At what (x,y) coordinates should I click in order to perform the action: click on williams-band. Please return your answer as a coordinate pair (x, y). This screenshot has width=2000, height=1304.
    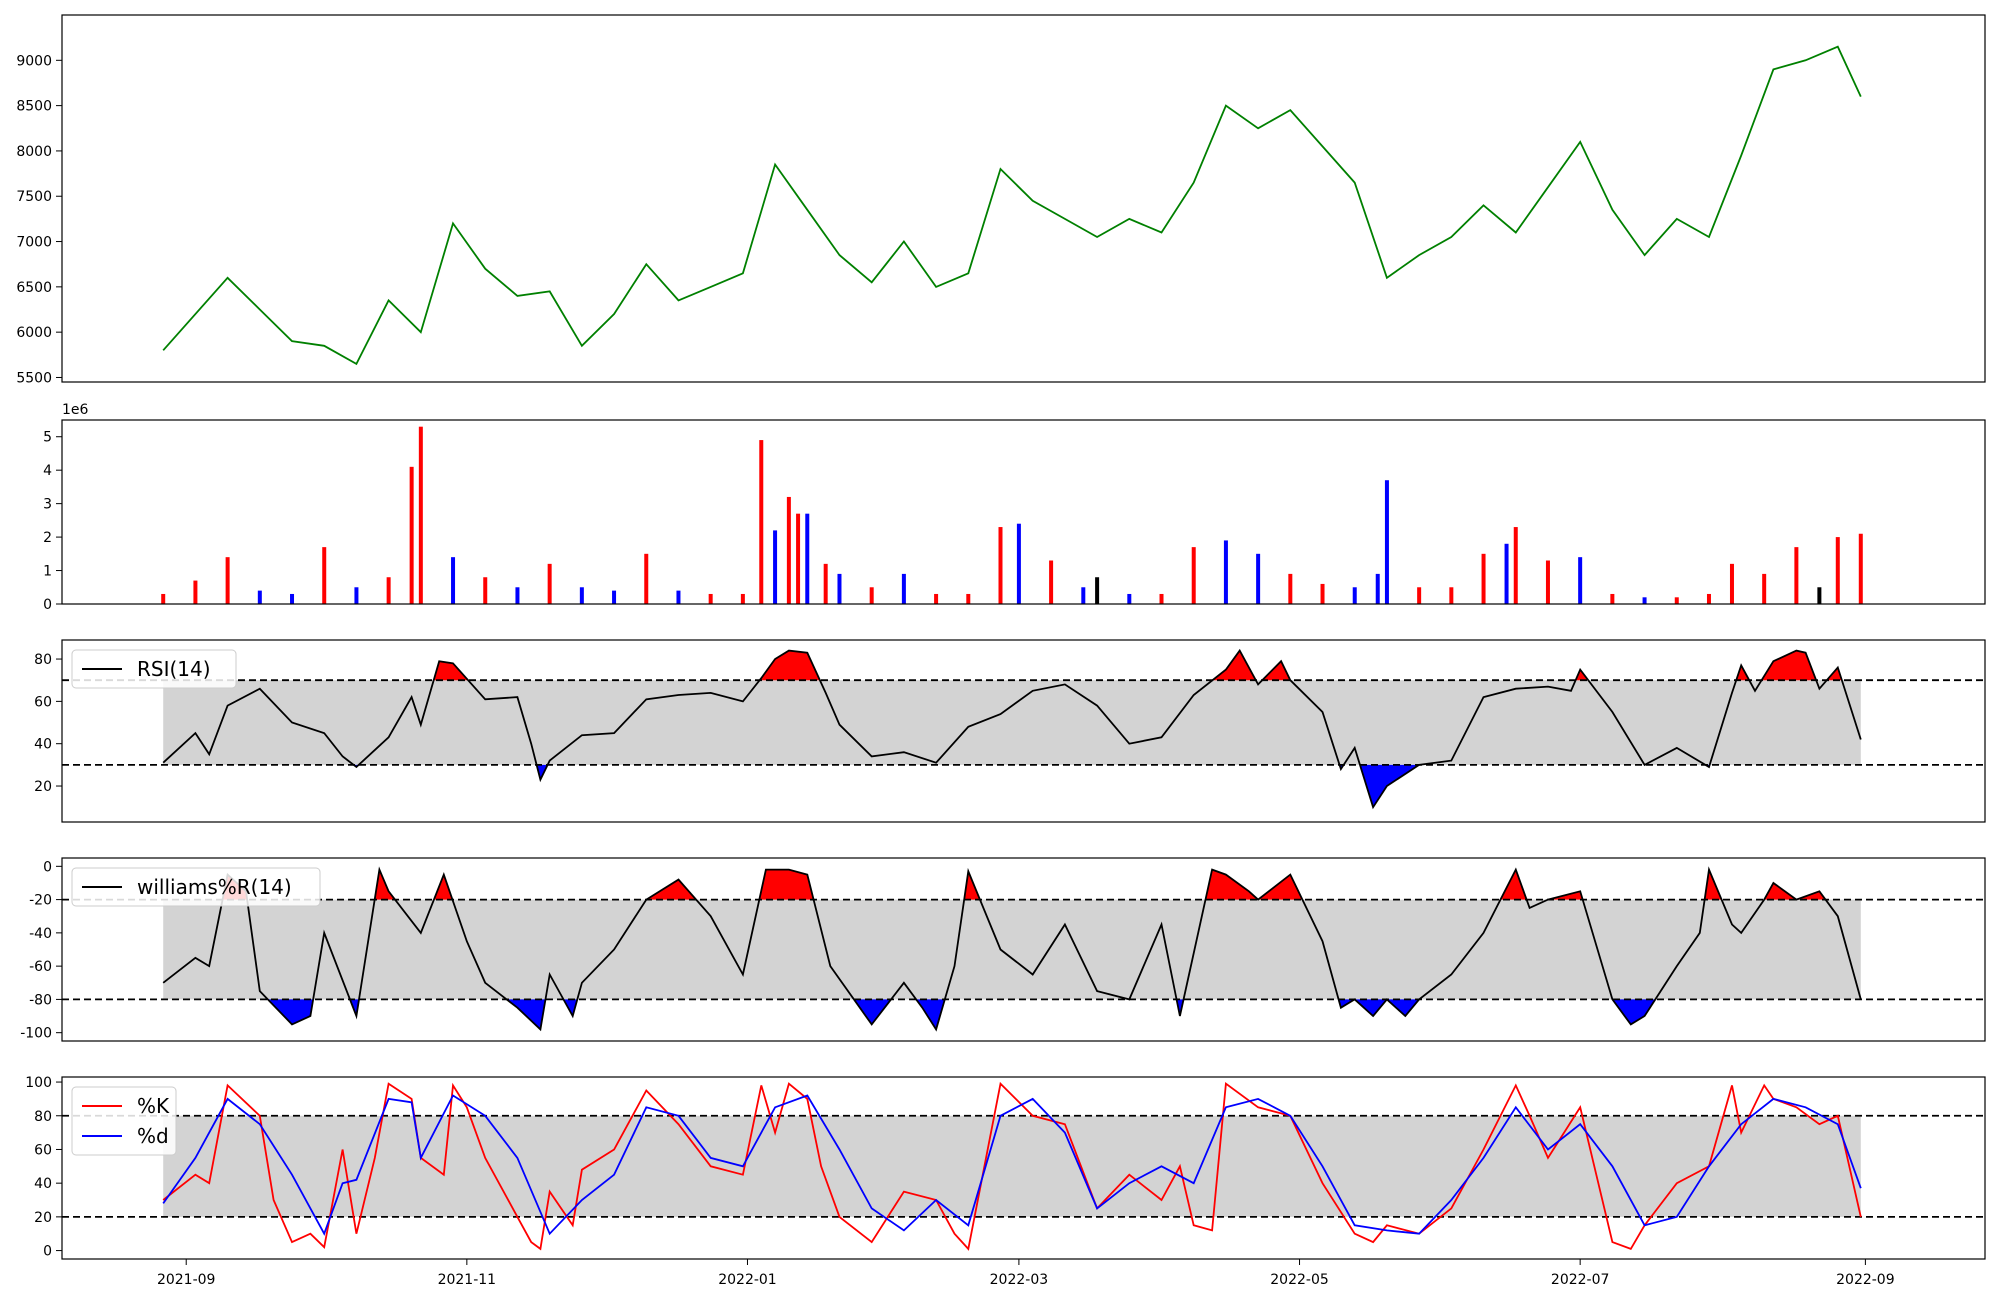
    Looking at the image, I should click on (1012, 949).